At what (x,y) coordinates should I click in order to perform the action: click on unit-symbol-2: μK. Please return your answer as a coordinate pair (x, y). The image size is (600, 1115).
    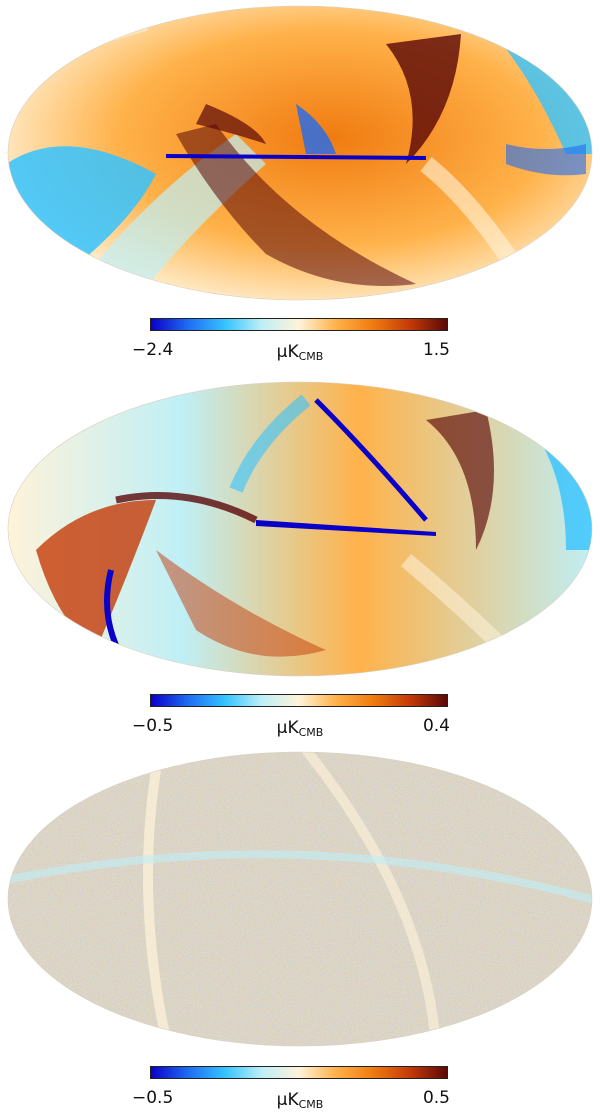
    Looking at the image, I should click on (287, 728).